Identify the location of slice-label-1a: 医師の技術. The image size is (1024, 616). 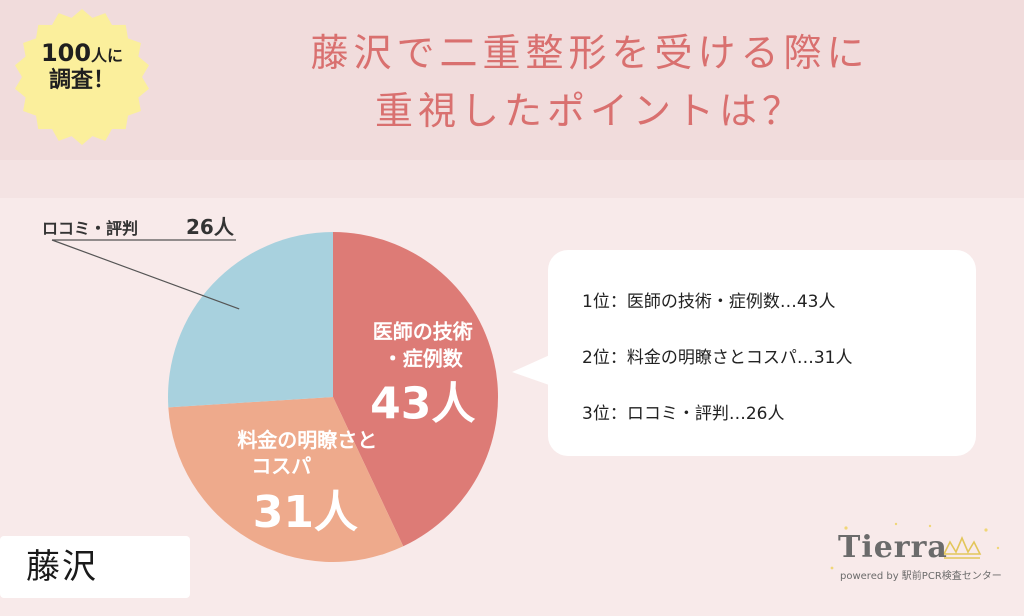
(423, 331).